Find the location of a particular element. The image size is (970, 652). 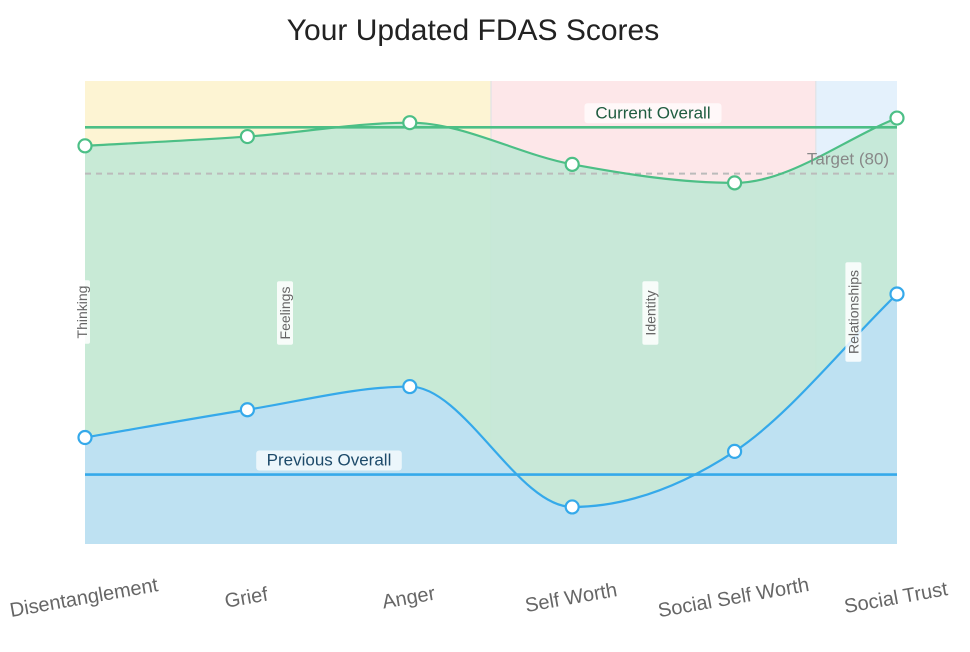

band-label-group-thinking: Thinking is located at coordinates (82, 312).